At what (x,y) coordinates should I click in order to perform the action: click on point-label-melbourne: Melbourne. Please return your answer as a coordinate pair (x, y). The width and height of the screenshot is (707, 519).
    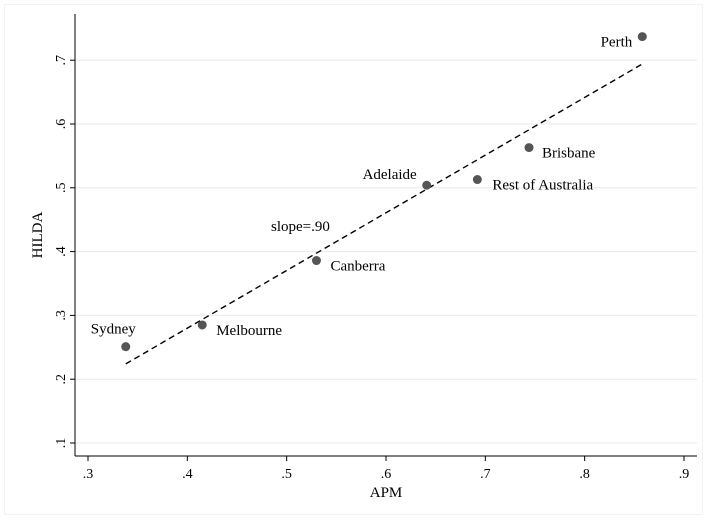
    Looking at the image, I should click on (249, 331).